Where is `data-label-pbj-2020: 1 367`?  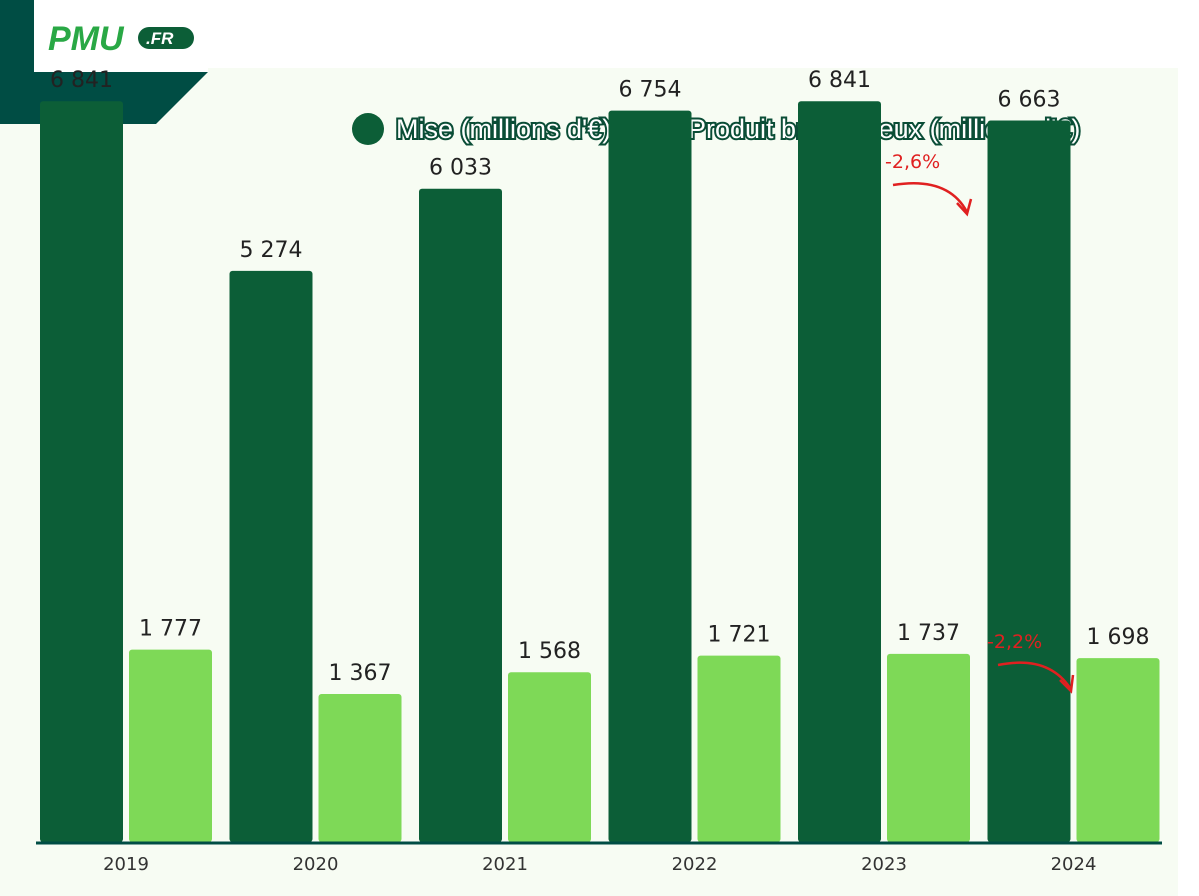 data-label-pbj-2020: 1 367 is located at coordinates (360, 673).